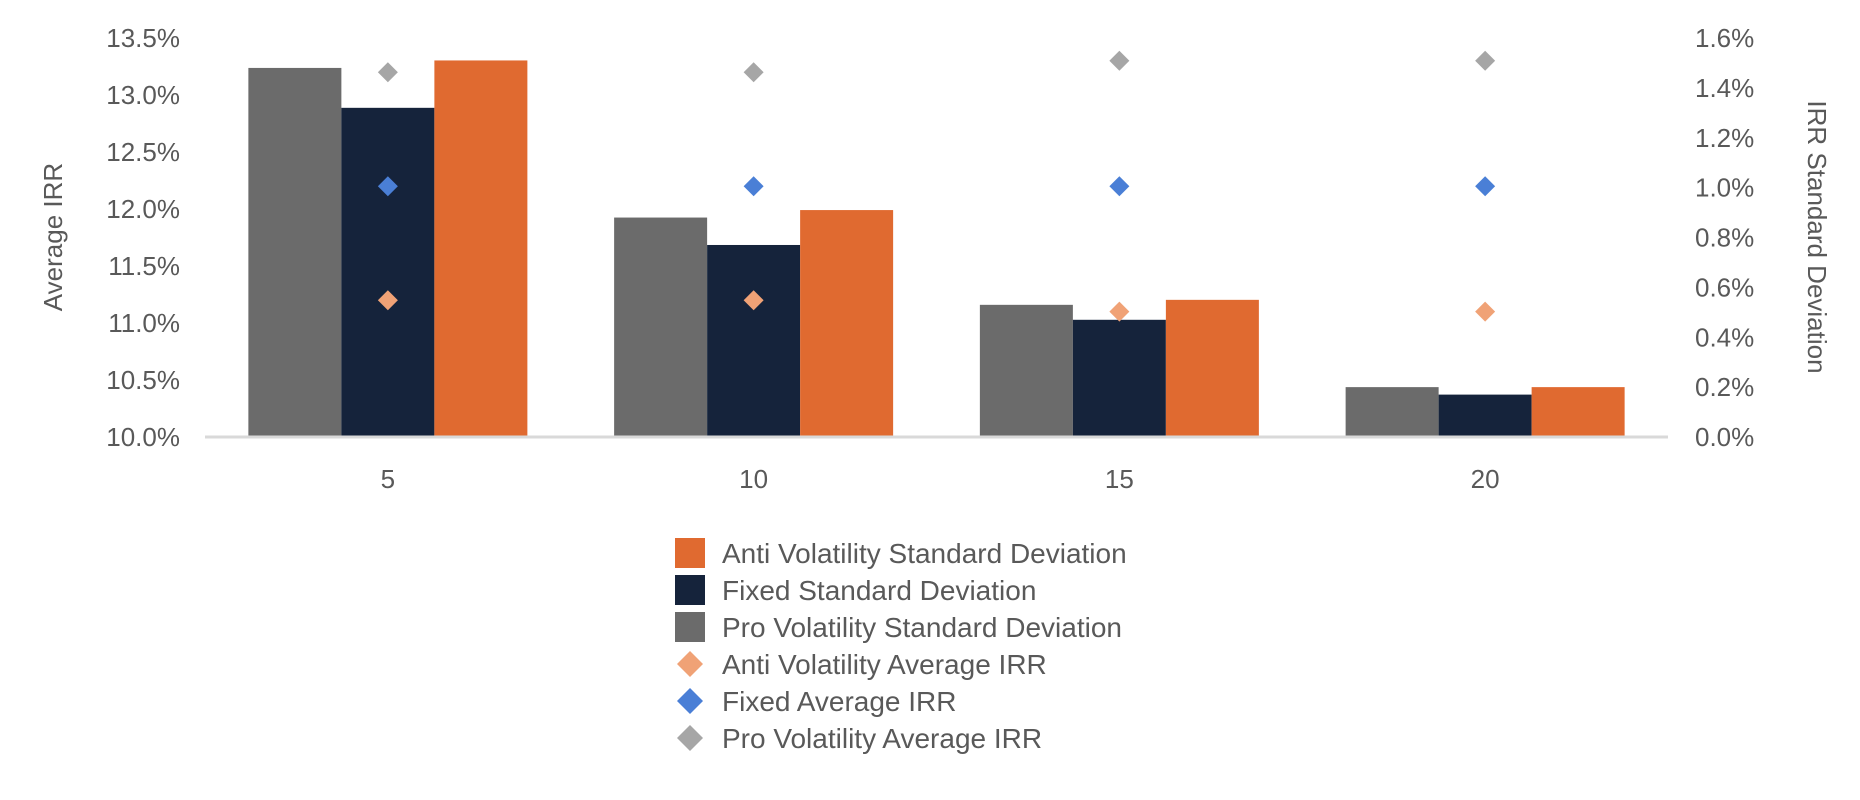  I want to click on right-tick-label: 1.6%, so click(1724, 38).